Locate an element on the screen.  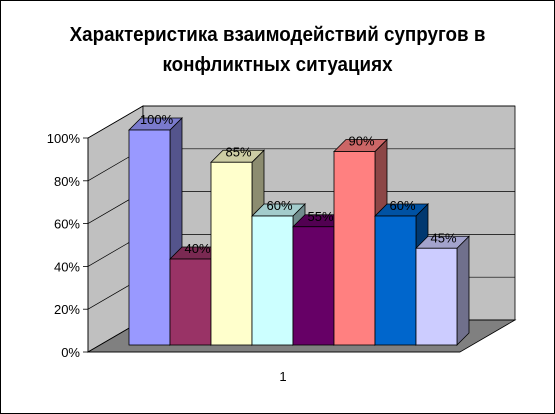
y-tick-label: 40% is located at coordinates (67, 266).